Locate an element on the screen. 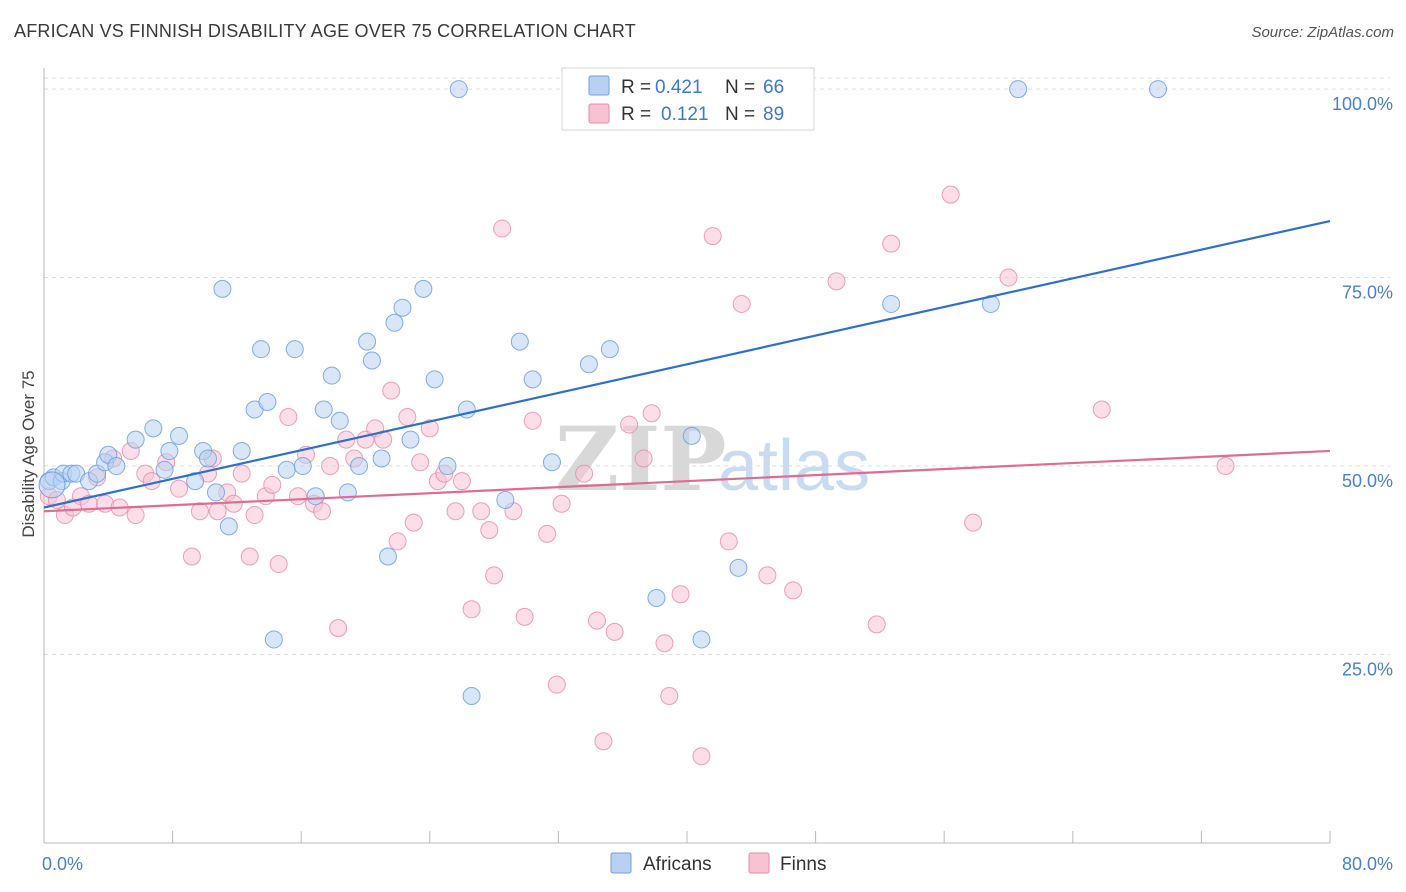 The width and height of the screenshot is (1406, 892). source-credit: Source: ZipAtlas.com is located at coordinates (1322, 32).